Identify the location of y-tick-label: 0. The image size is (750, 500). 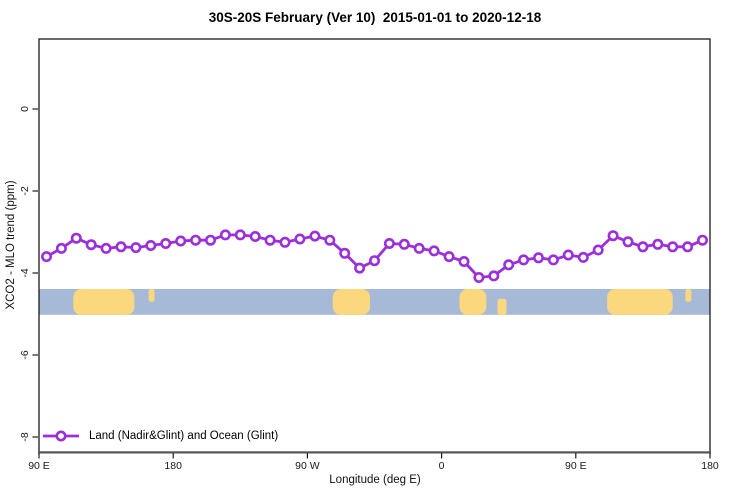
(25, 109).